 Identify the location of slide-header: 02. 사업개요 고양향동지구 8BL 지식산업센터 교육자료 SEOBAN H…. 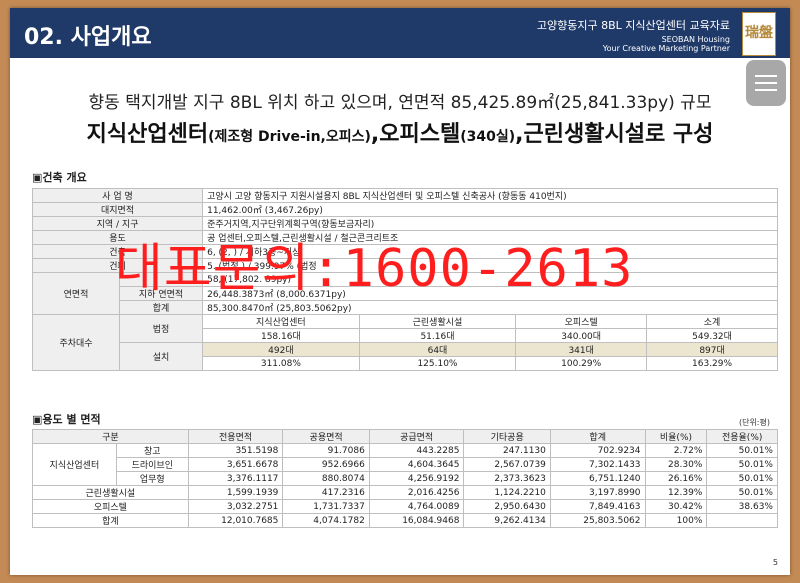
(400, 33).